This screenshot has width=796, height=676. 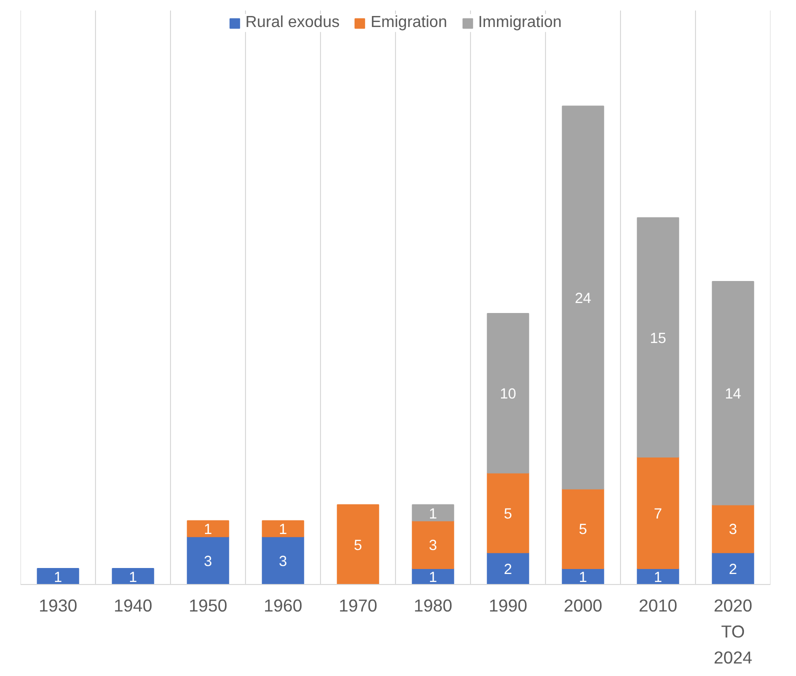 I want to click on x-tick-label: 1960, so click(x=283, y=606).